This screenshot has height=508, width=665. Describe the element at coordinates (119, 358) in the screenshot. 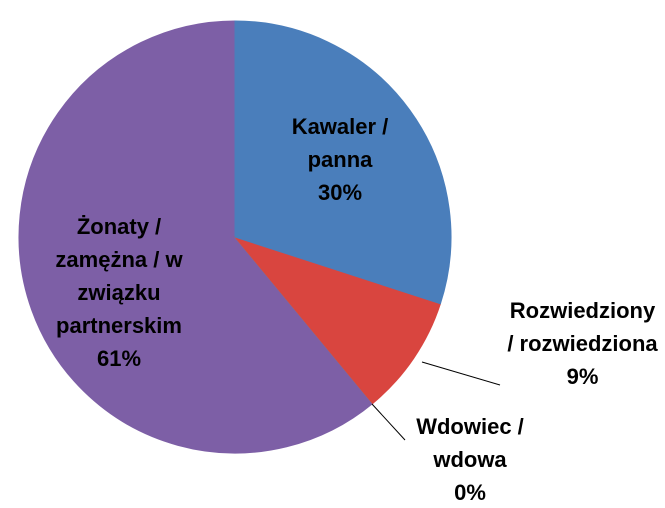

I see `value-label: 61%` at that location.